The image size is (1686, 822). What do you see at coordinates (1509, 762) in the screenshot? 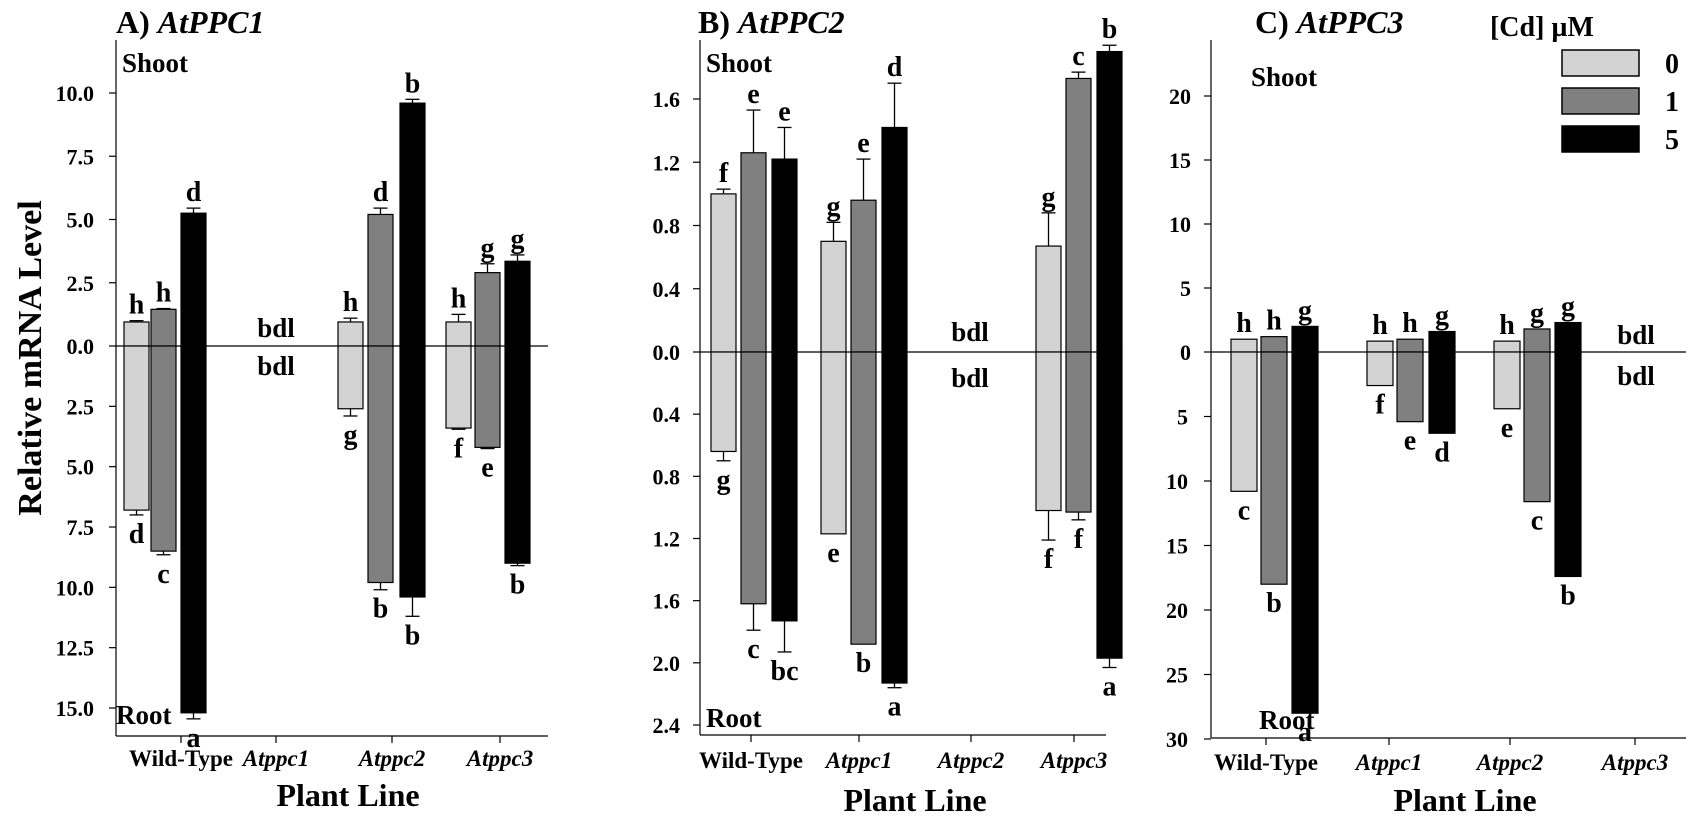
I see `x-tick-label: Atppc2` at bounding box center [1509, 762].